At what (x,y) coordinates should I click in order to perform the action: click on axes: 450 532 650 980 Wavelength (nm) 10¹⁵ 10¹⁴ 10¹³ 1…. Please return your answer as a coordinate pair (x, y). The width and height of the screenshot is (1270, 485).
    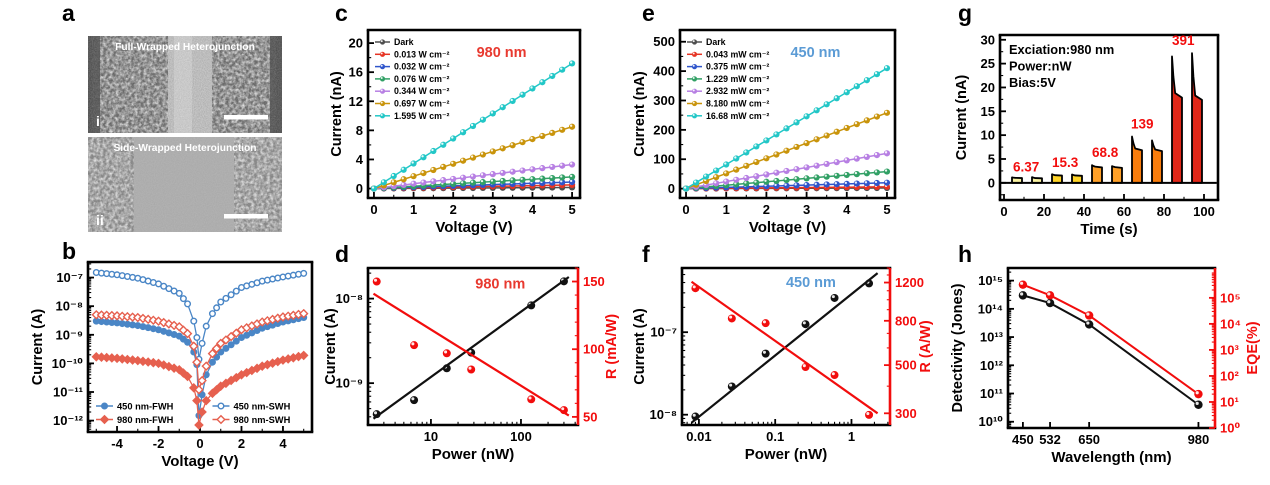
    Looking at the image, I should click on (1105, 366).